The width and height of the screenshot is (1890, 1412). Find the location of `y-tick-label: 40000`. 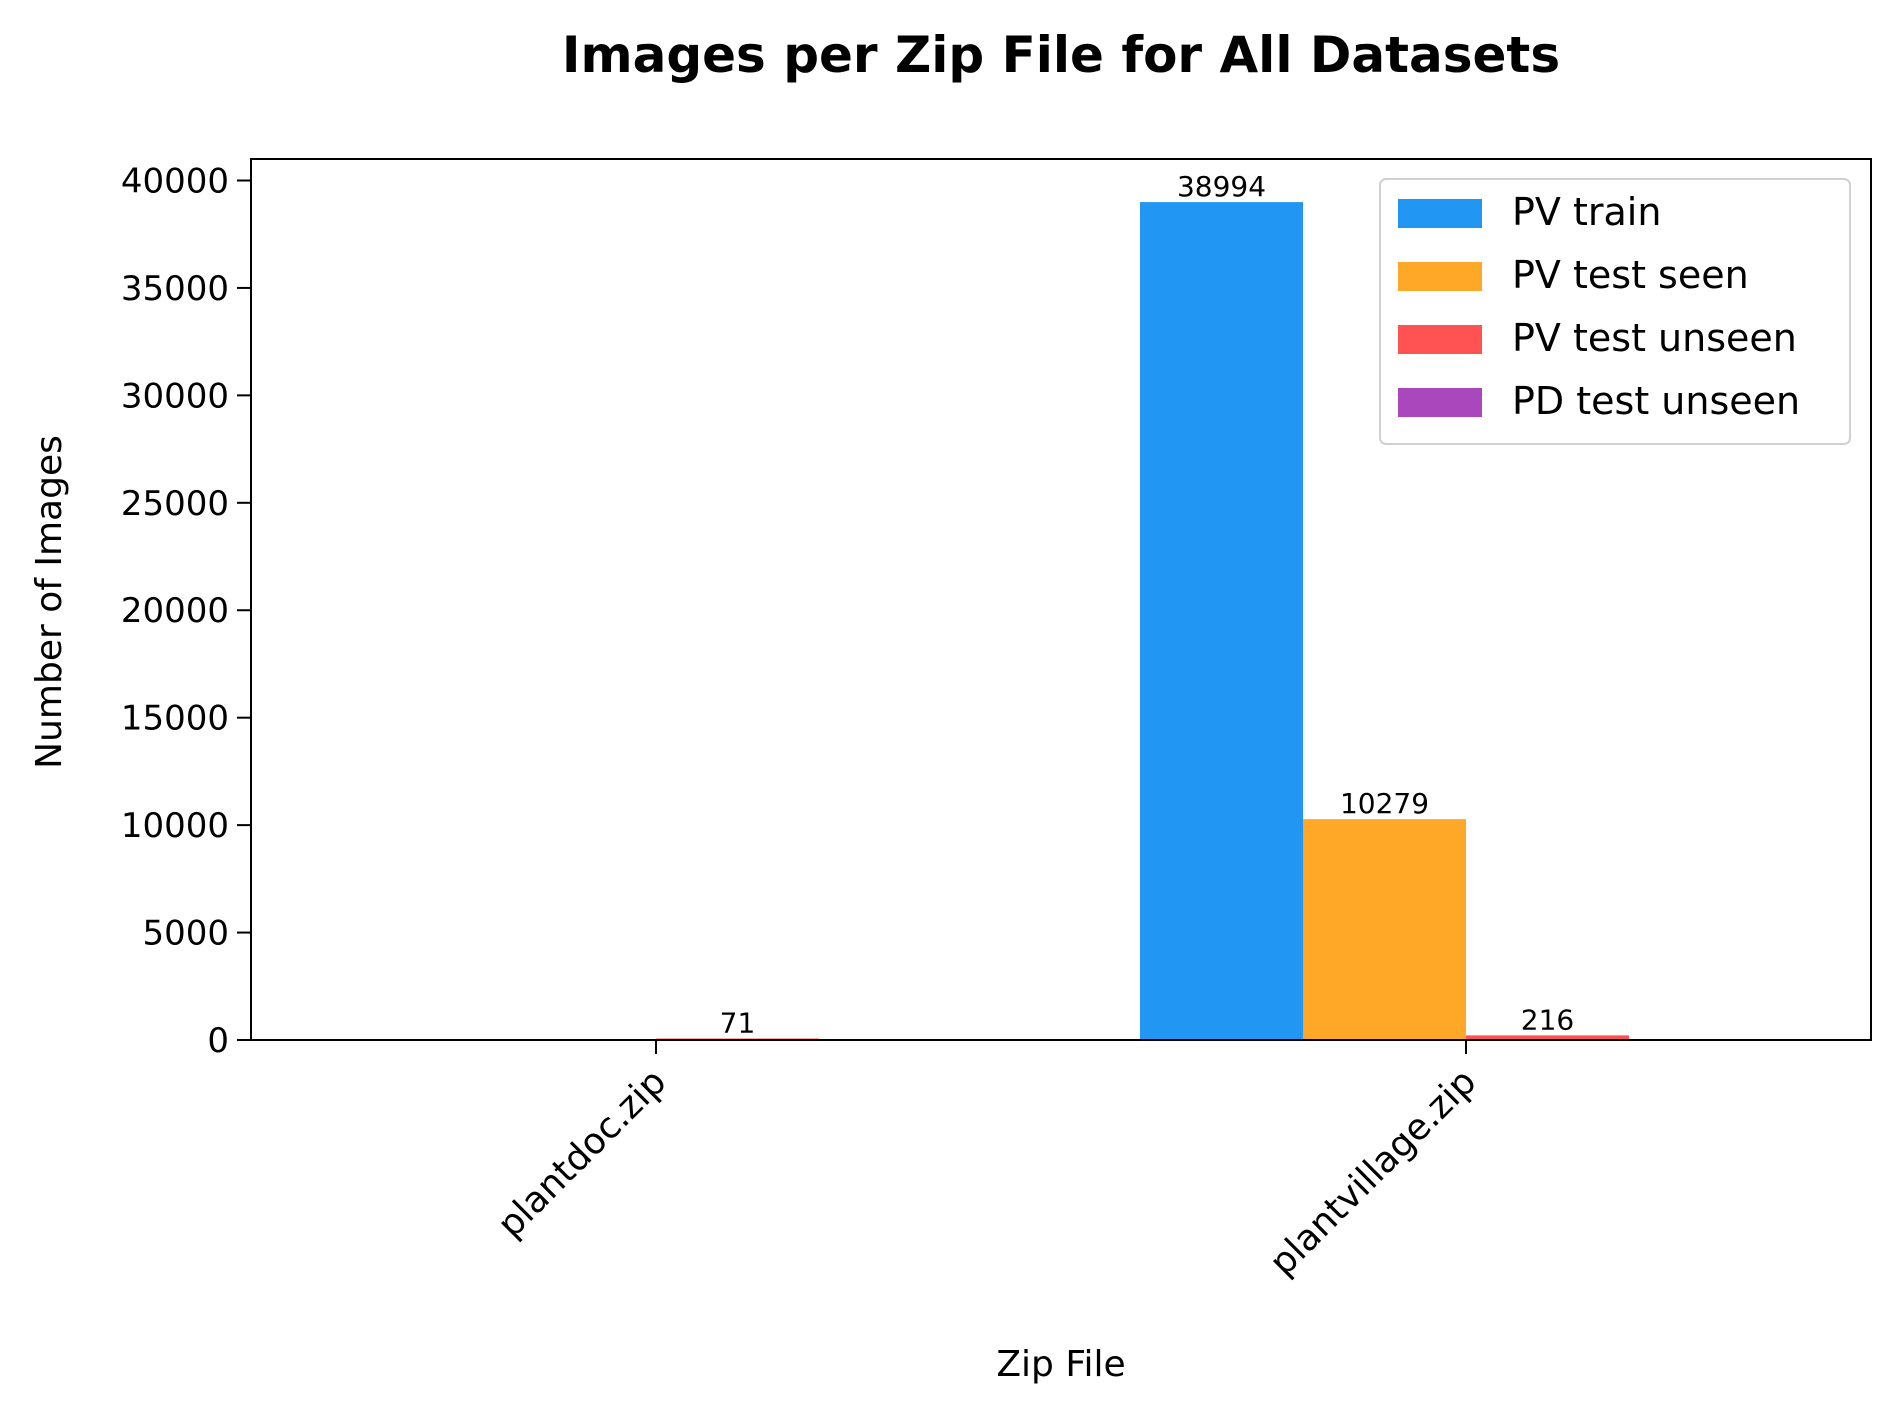

y-tick-label: 40000 is located at coordinates (175, 181).